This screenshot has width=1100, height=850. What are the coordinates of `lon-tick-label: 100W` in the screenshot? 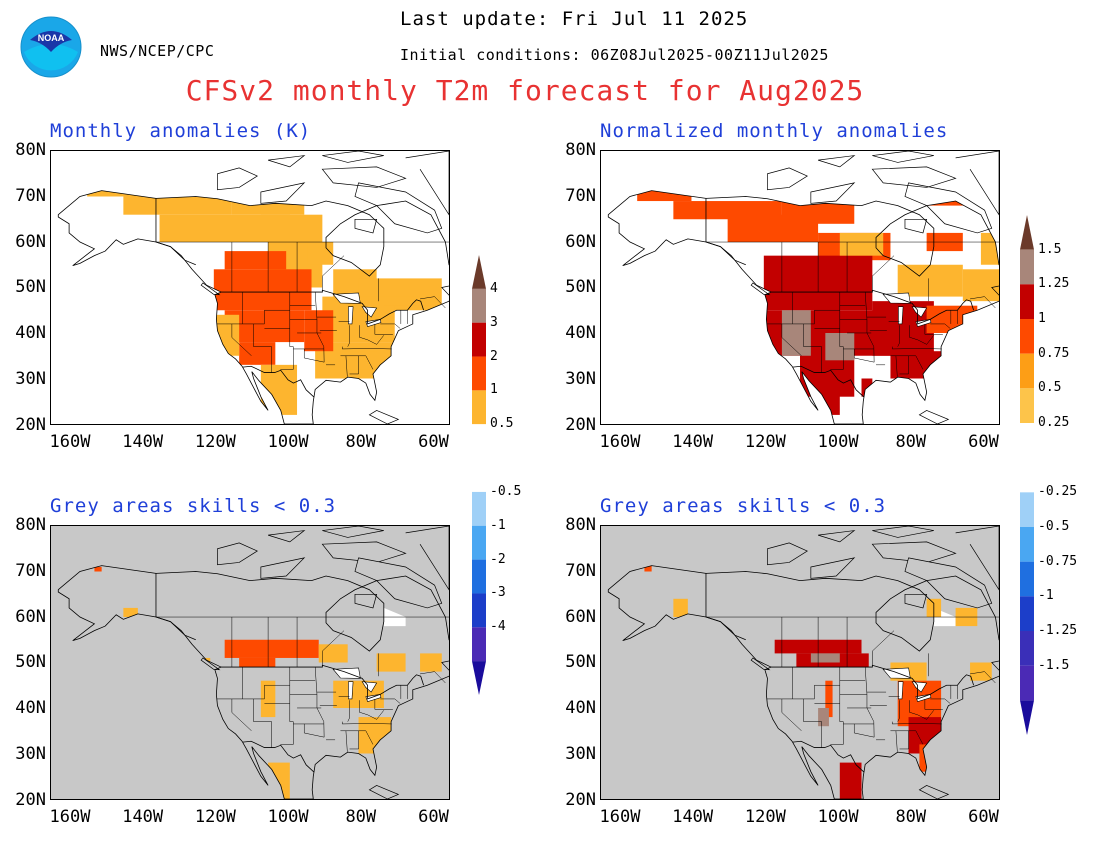 It's located at (288, 817).